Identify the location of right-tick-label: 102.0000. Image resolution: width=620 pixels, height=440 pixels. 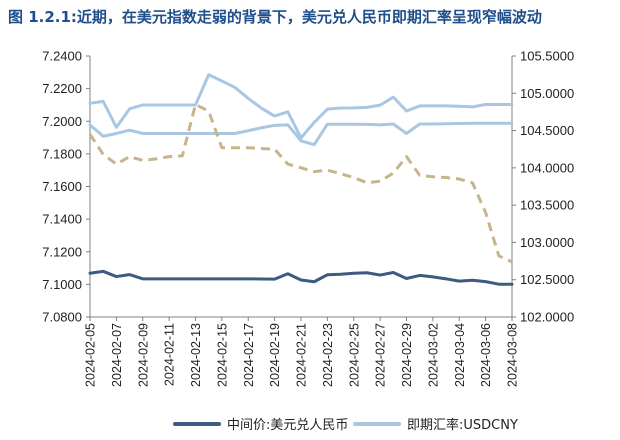
(547, 317).